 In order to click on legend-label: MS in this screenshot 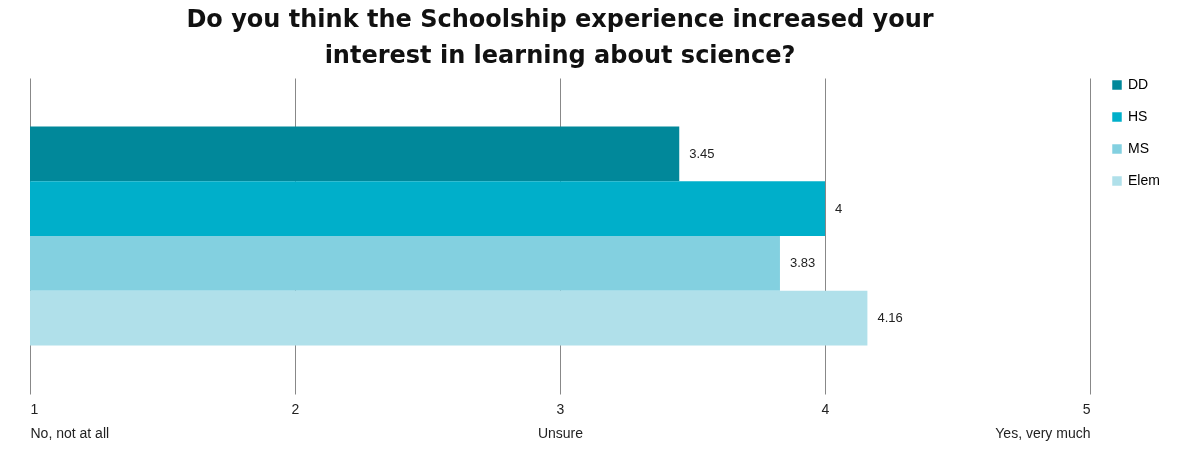, I will do `click(1138, 148)`.